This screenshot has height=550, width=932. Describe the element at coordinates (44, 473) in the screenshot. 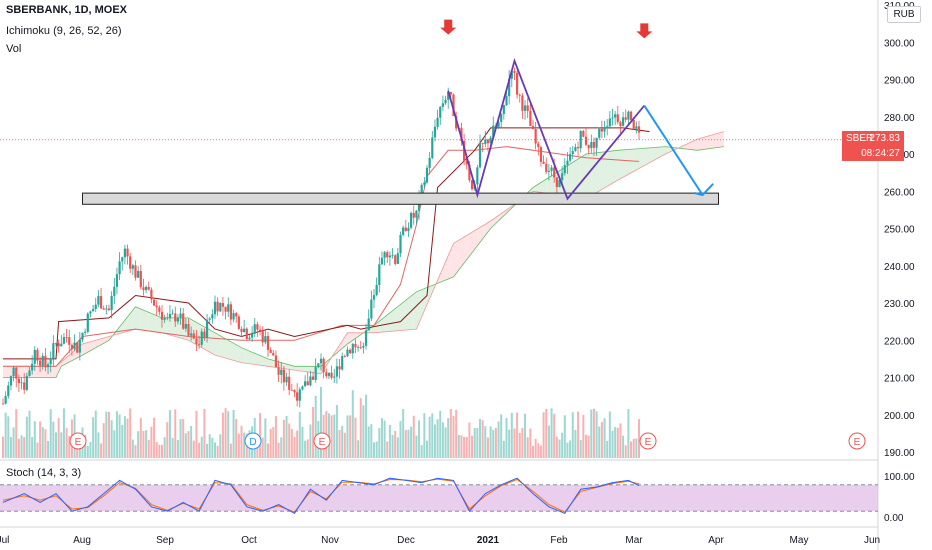

I see `stochastic-legend: Stoch (14, 3, 3)` at that location.